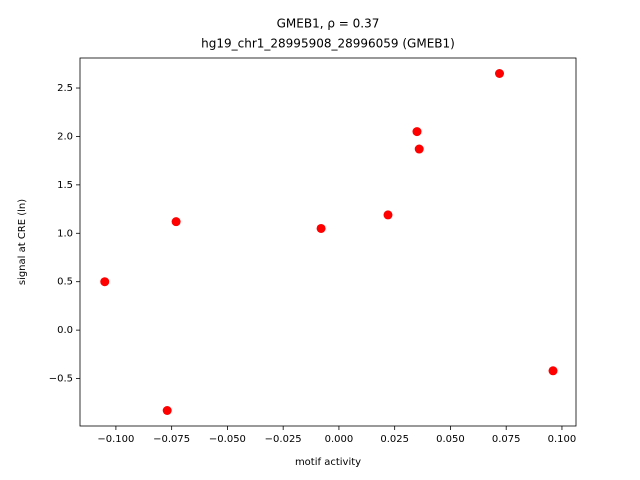  I want to click on x-tick-label: −0.025, so click(283, 439).